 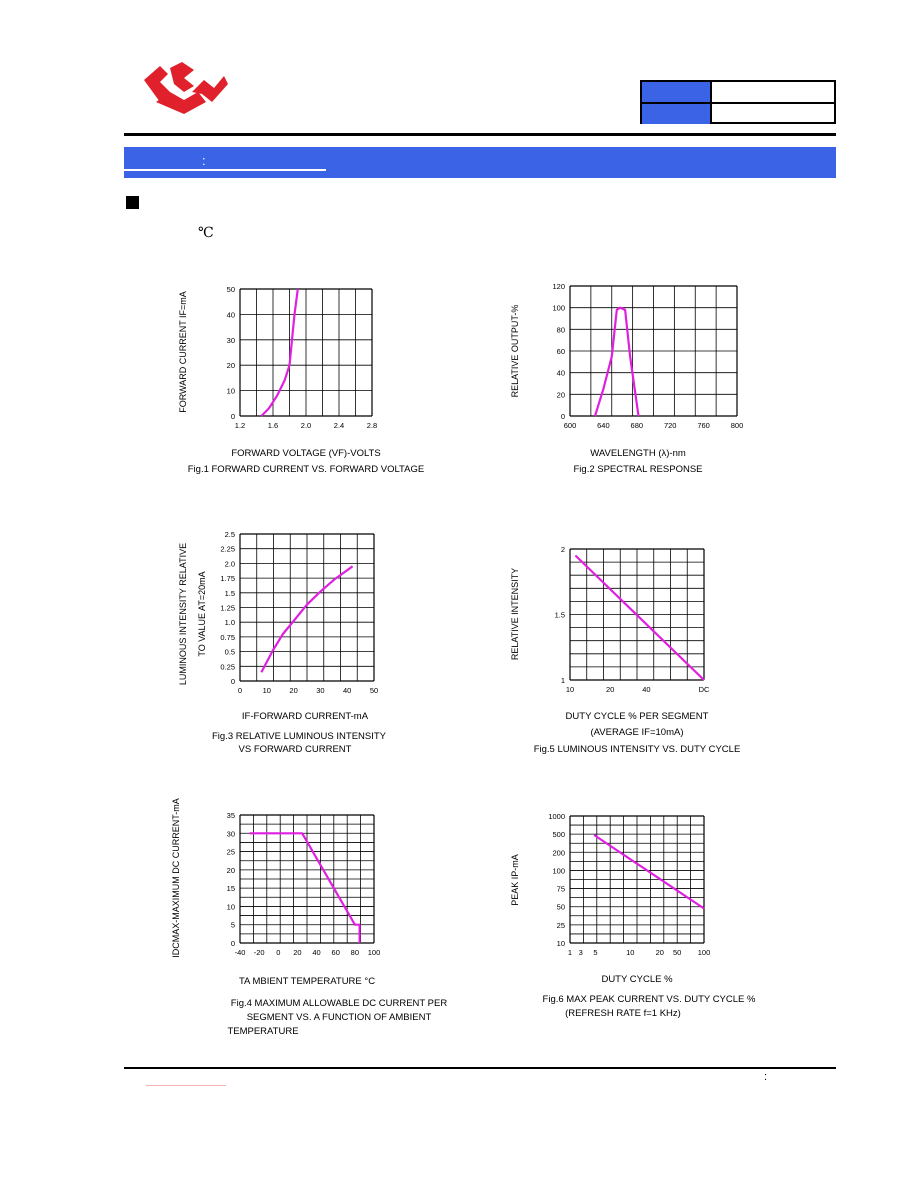 What do you see at coordinates (230, 622) in the screenshot?
I see `y-tick-label: 1.0` at bounding box center [230, 622].